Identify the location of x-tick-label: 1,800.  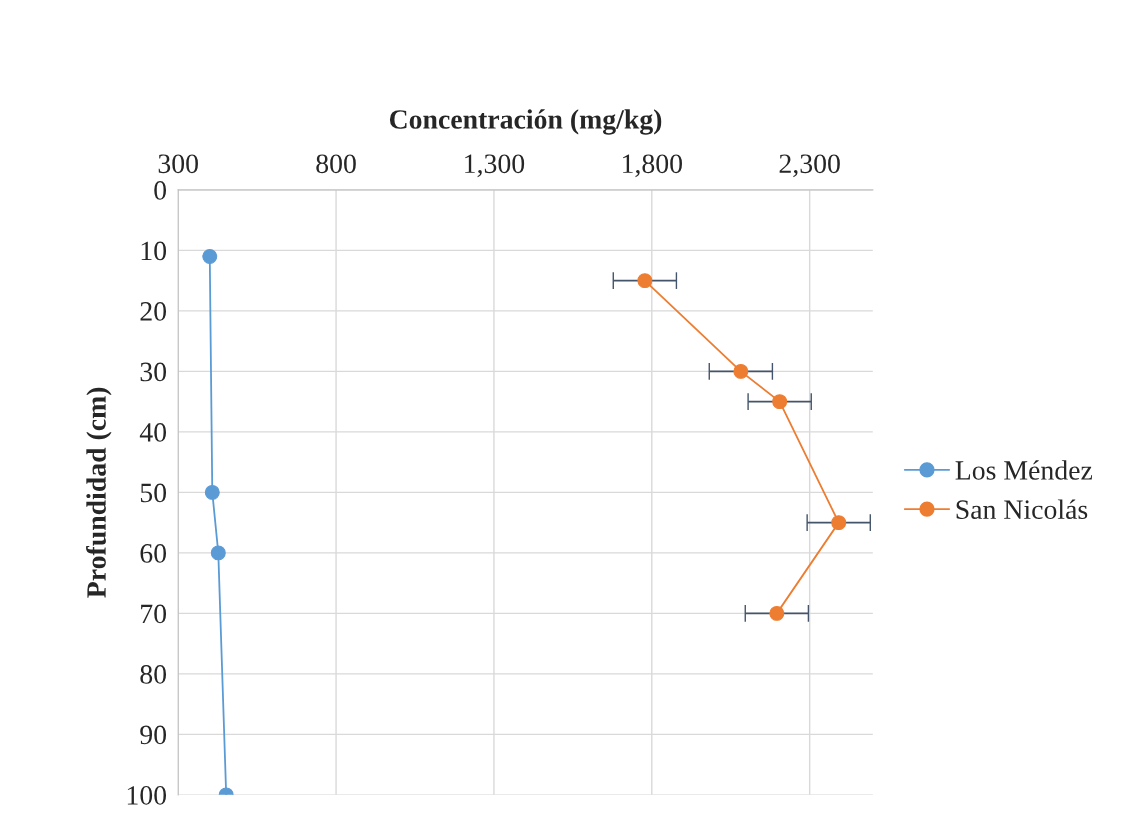
(652, 166).